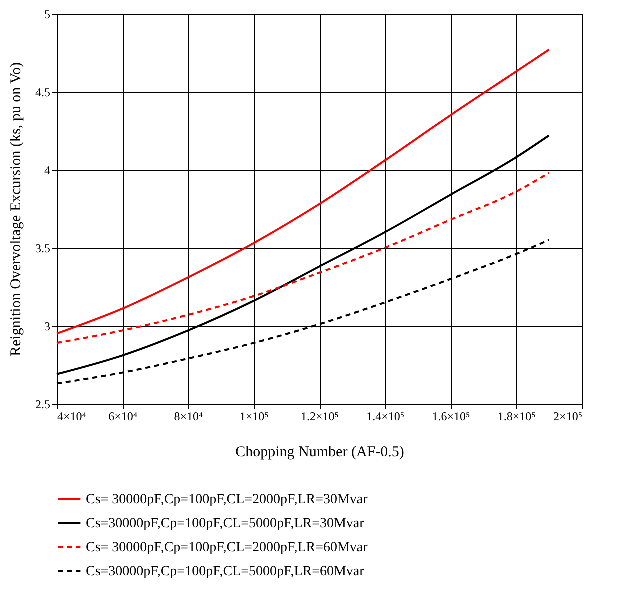  Describe the element at coordinates (47, 15) in the screenshot. I see `y-tick-label: 5` at that location.